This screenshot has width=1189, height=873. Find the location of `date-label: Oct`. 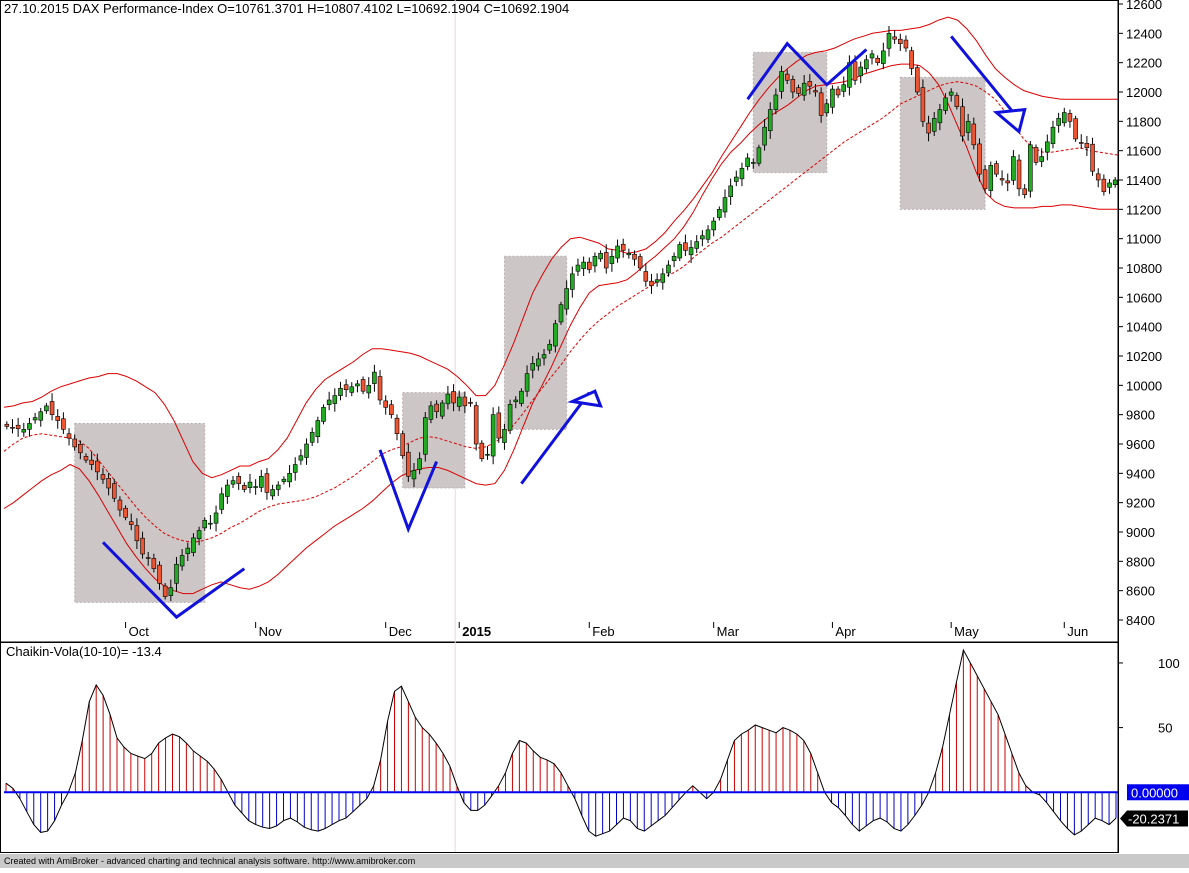

date-label: Oct is located at coordinates (139, 631).